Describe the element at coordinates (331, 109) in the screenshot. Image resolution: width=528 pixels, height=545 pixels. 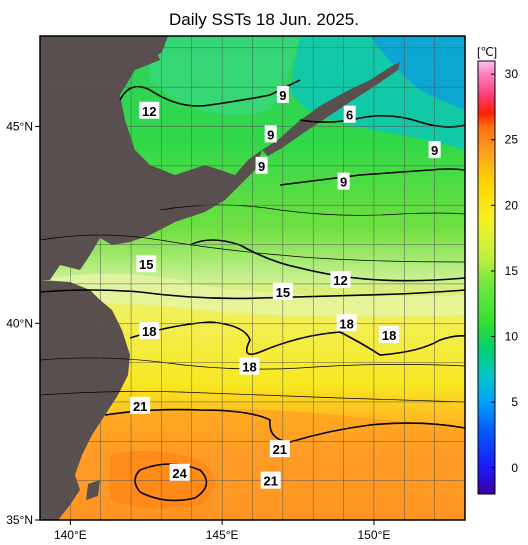
I see `kuril-islands-land` at that location.